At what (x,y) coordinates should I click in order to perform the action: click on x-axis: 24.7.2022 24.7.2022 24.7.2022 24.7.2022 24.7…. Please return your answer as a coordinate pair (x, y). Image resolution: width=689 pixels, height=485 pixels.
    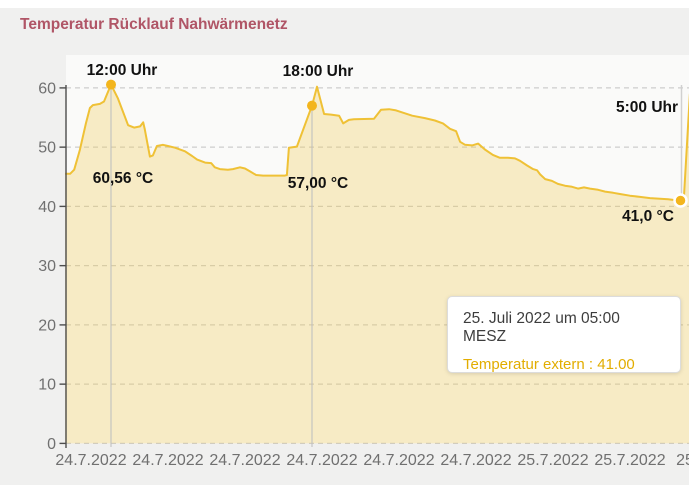
    Looking at the image, I should click on (372, 460).